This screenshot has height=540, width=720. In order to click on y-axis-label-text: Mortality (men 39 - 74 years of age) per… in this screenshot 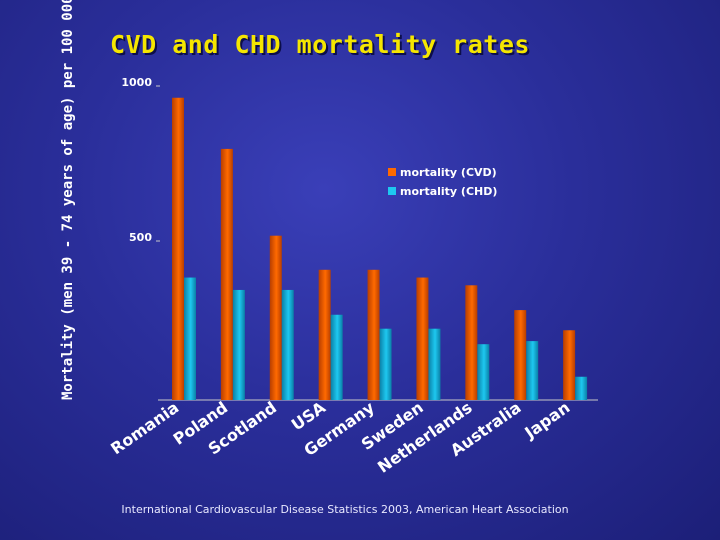, I will do `click(68, 200)`.